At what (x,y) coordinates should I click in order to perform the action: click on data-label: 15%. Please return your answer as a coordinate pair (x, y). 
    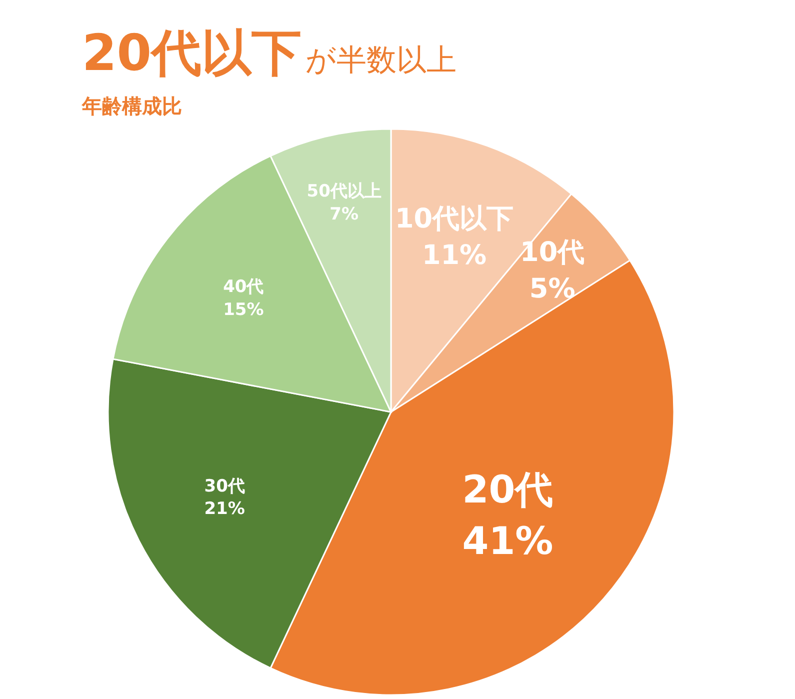
    Looking at the image, I should click on (243, 310).